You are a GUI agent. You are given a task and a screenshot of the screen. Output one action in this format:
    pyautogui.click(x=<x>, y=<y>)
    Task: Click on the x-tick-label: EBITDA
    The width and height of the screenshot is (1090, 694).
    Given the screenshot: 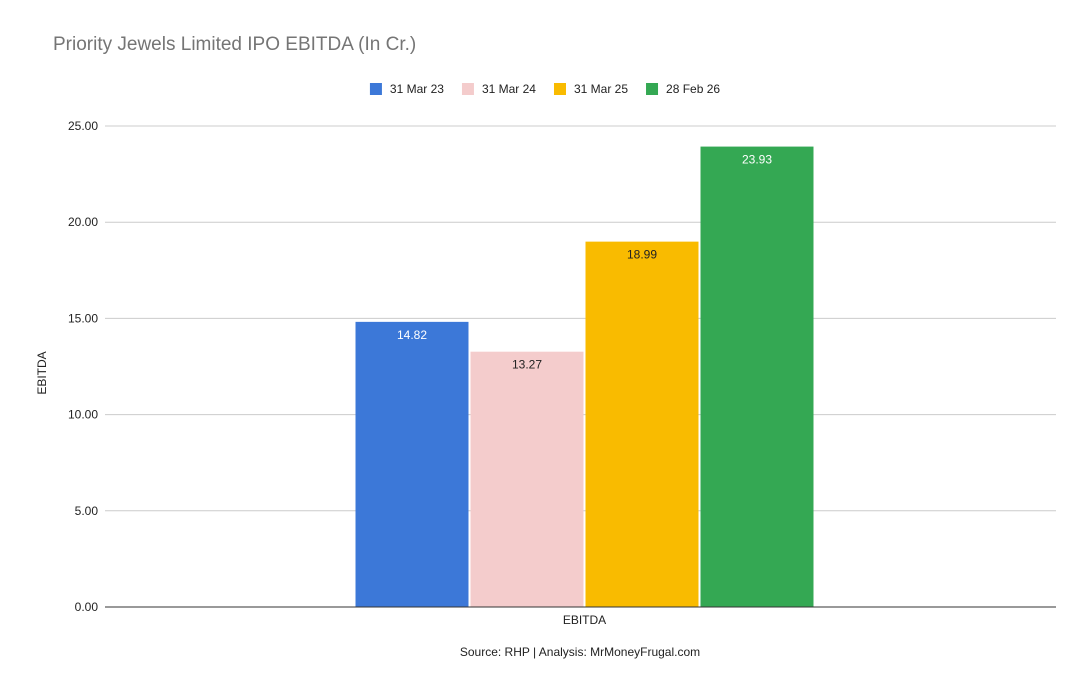 What is the action you would take?
    pyautogui.click(x=584, y=620)
    